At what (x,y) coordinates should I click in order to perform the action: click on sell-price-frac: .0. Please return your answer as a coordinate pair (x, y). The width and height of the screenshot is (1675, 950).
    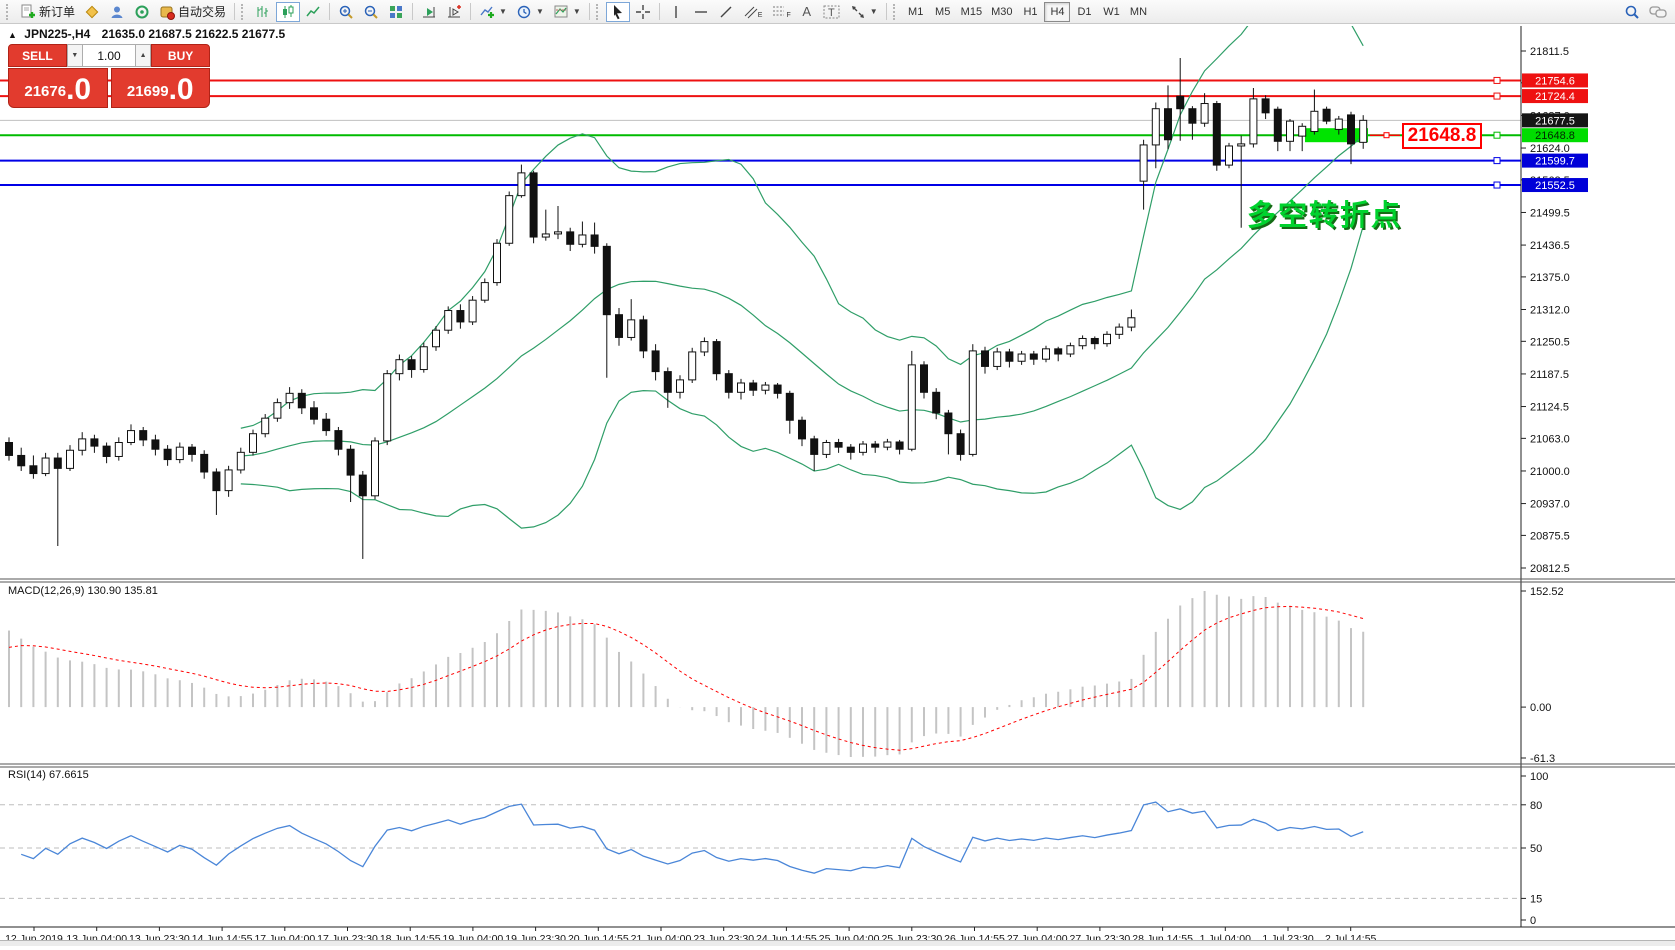
    Looking at the image, I should click on (79, 89).